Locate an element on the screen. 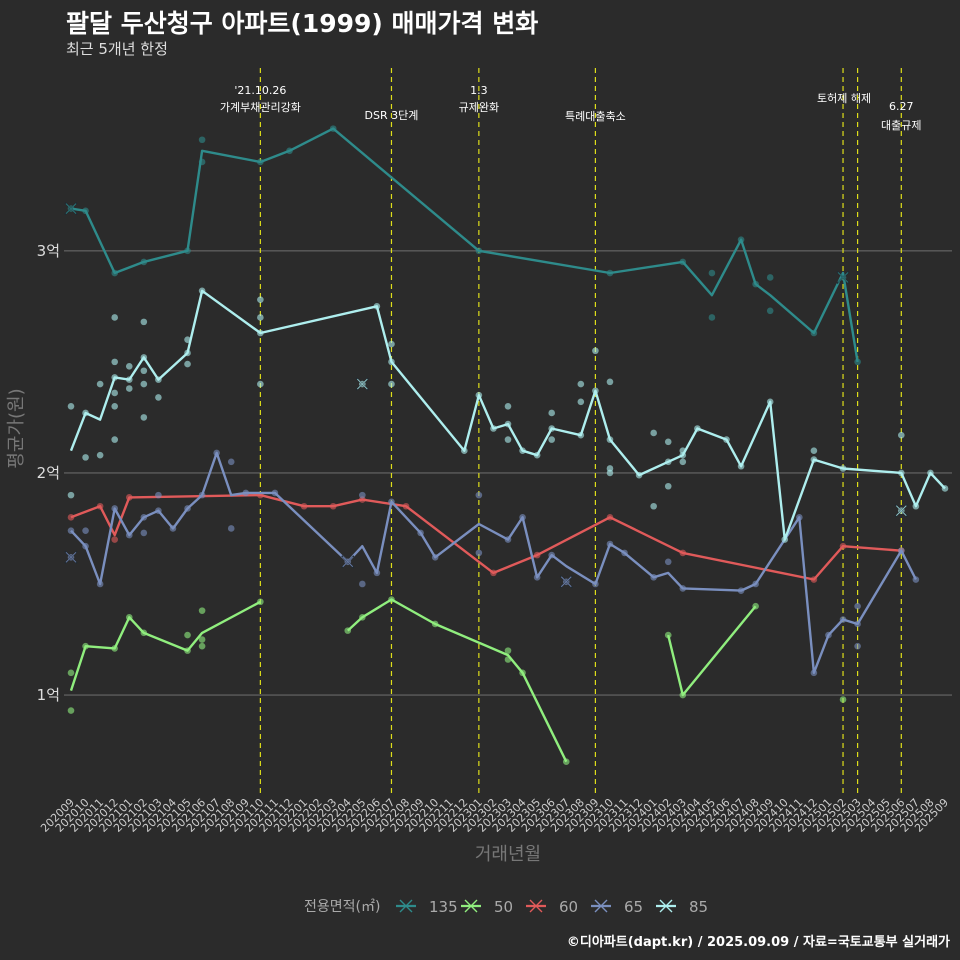 The width and height of the screenshot is (960, 960). y-tick-label: 3억 is located at coordinates (48, 251).